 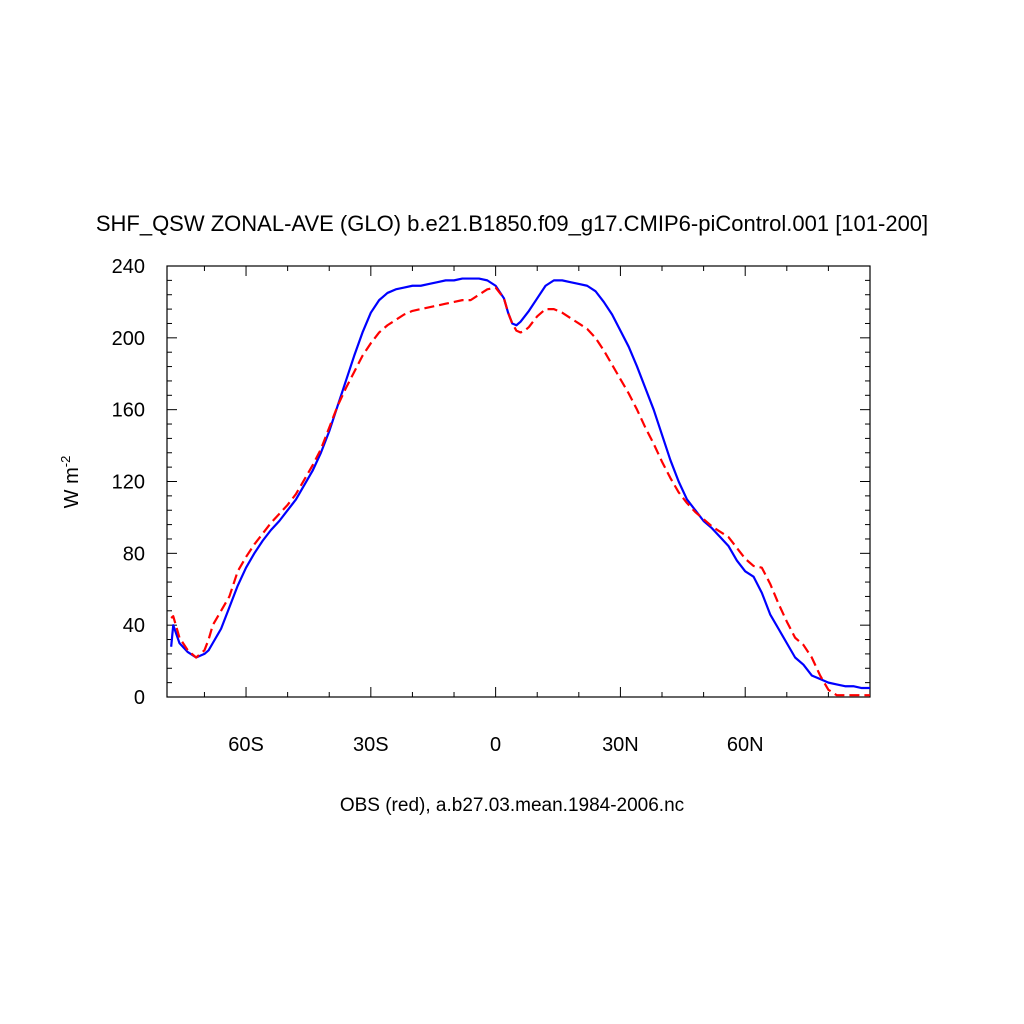 What do you see at coordinates (72, 487) in the screenshot?
I see `y-axis-label-text: W m` at bounding box center [72, 487].